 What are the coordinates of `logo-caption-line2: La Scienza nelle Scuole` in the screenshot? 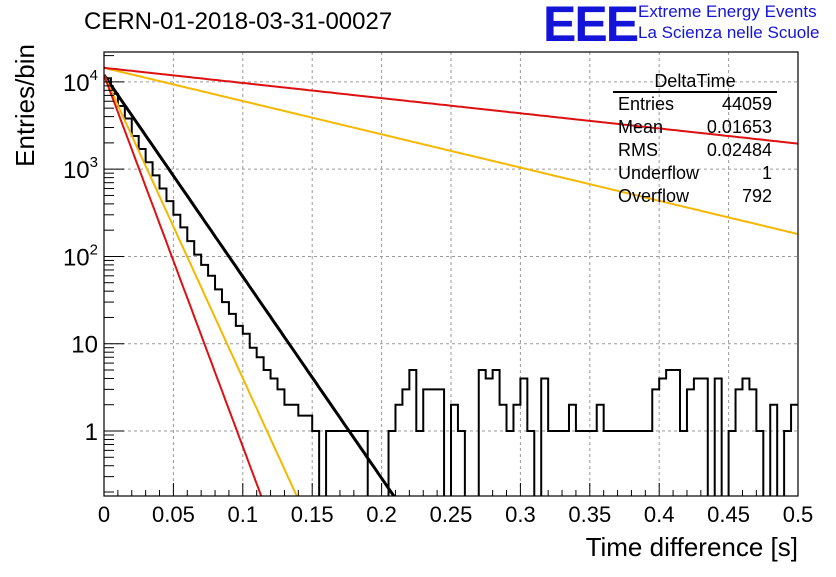 It's located at (729, 32).